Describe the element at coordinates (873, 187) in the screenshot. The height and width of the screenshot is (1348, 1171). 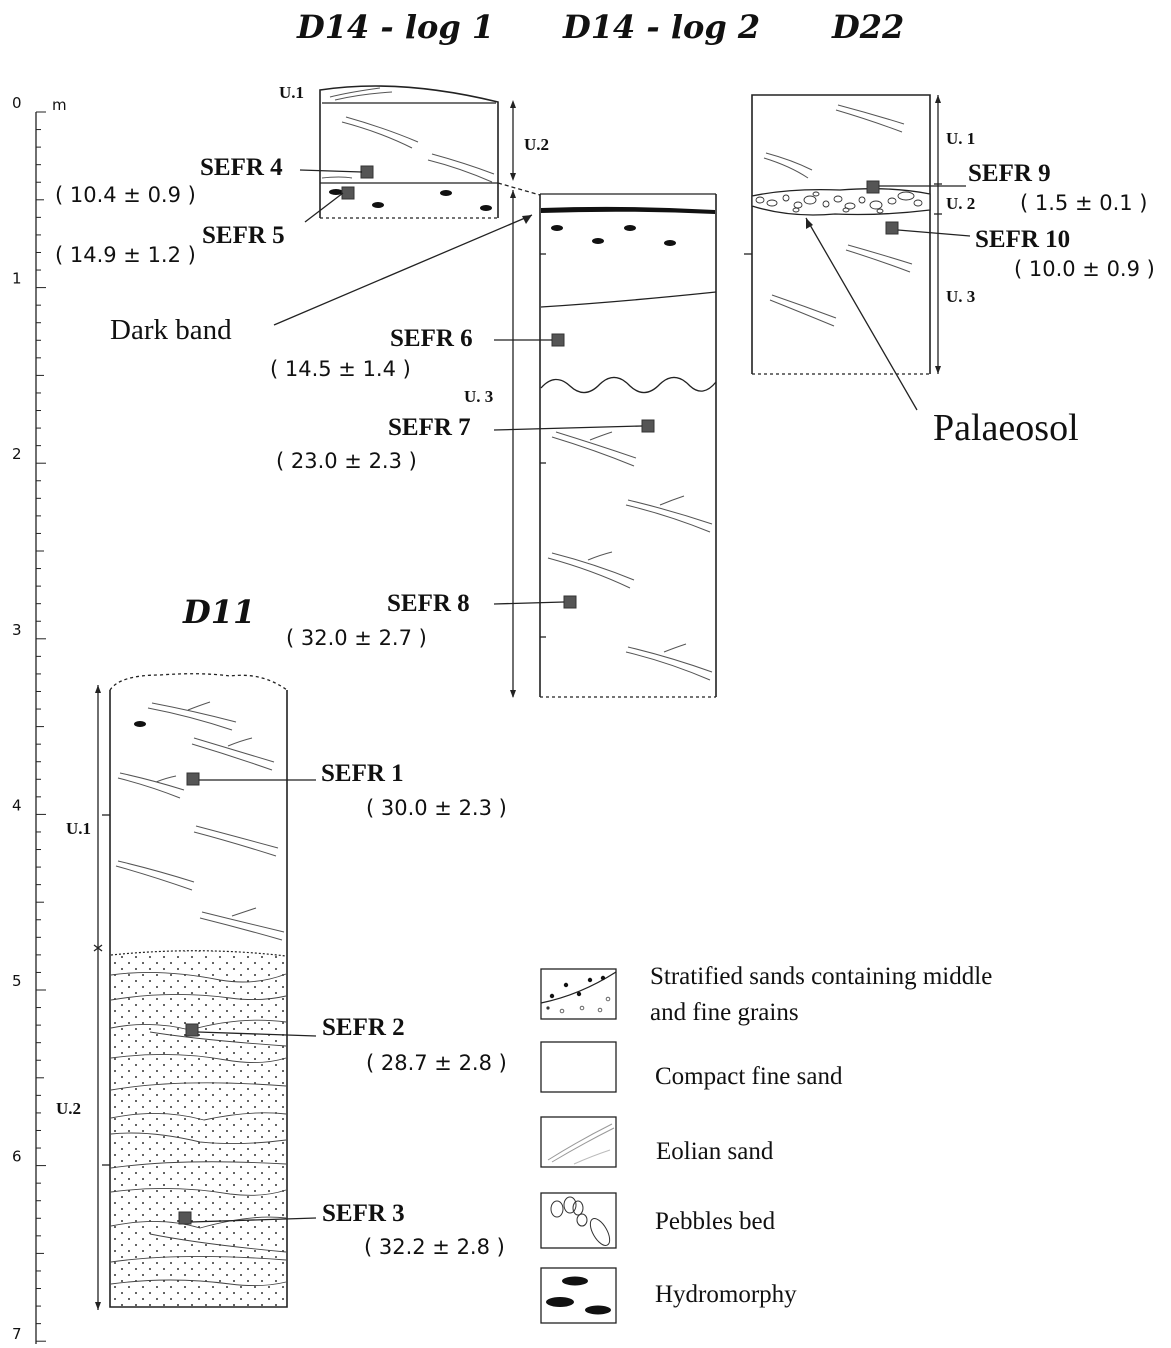
I see `sample-marker-sefr9` at that location.